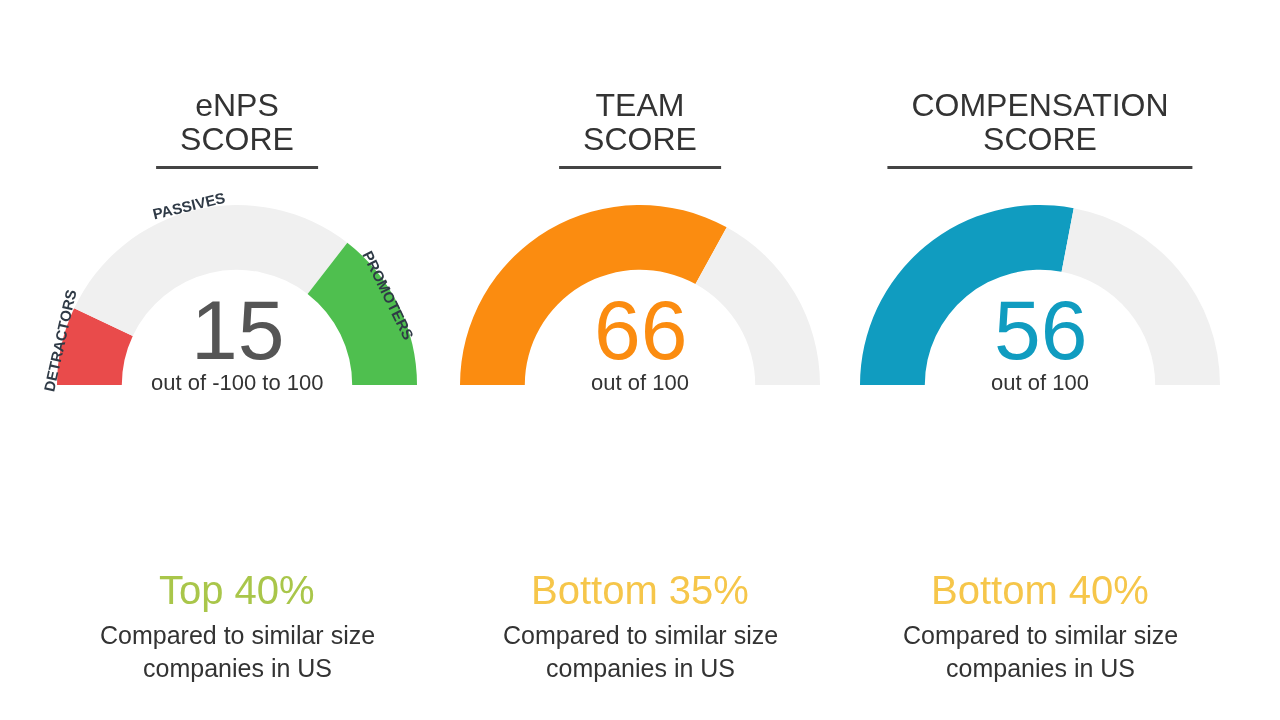  What do you see at coordinates (1040, 590) in the screenshot?
I see `text: Bottom 40%` at bounding box center [1040, 590].